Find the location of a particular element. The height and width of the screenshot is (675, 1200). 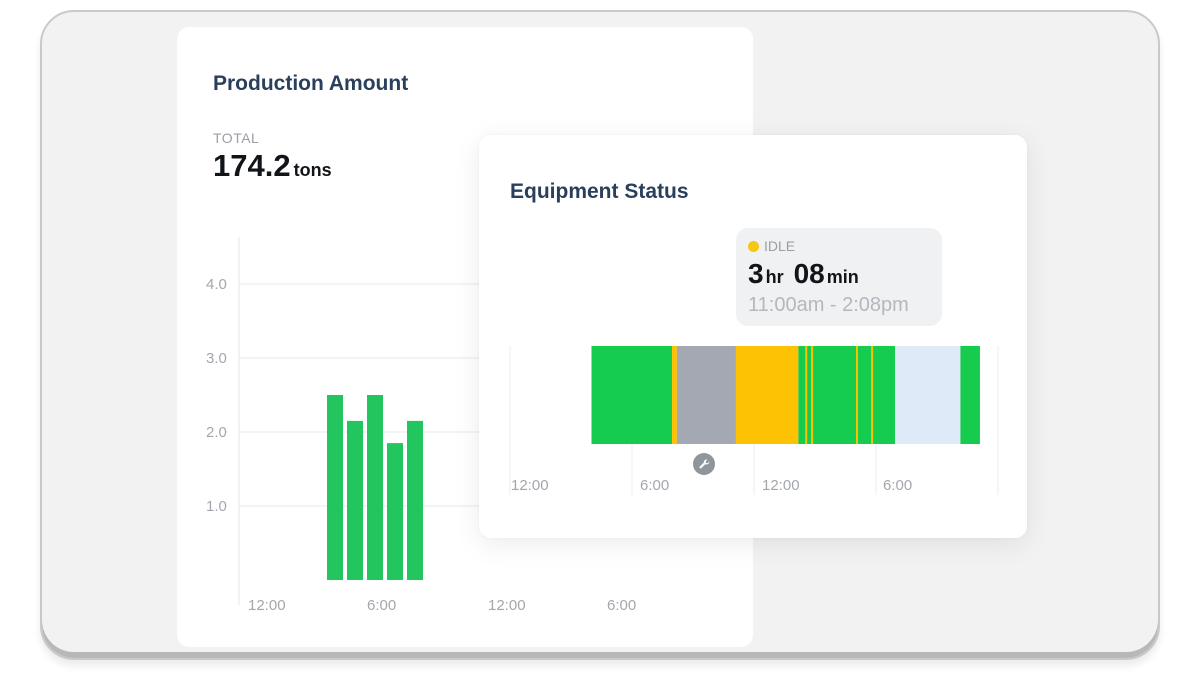

tooltip-duration: 3 hr 08 min is located at coordinates (808, 274).